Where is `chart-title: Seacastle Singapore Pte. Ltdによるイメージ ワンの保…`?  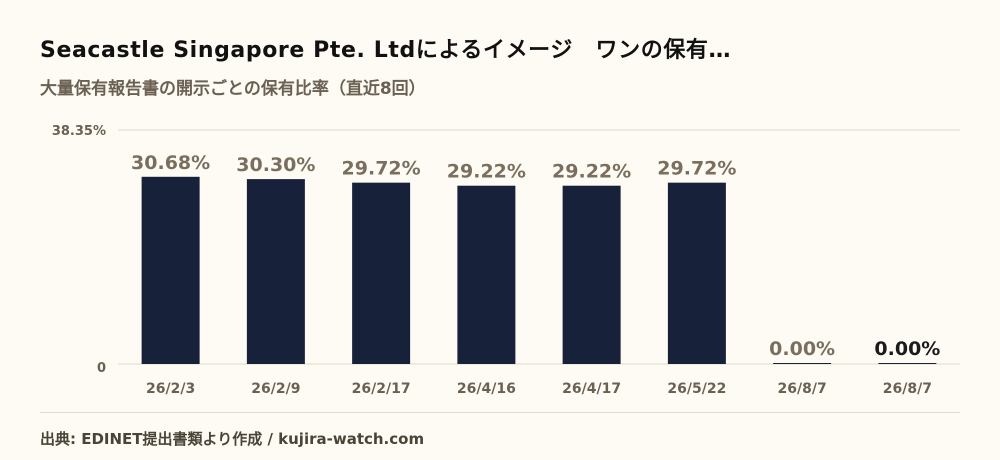
chart-title: Seacastle Singapore Pte. Ltdによるイメージ ワンの保… is located at coordinates (386, 50).